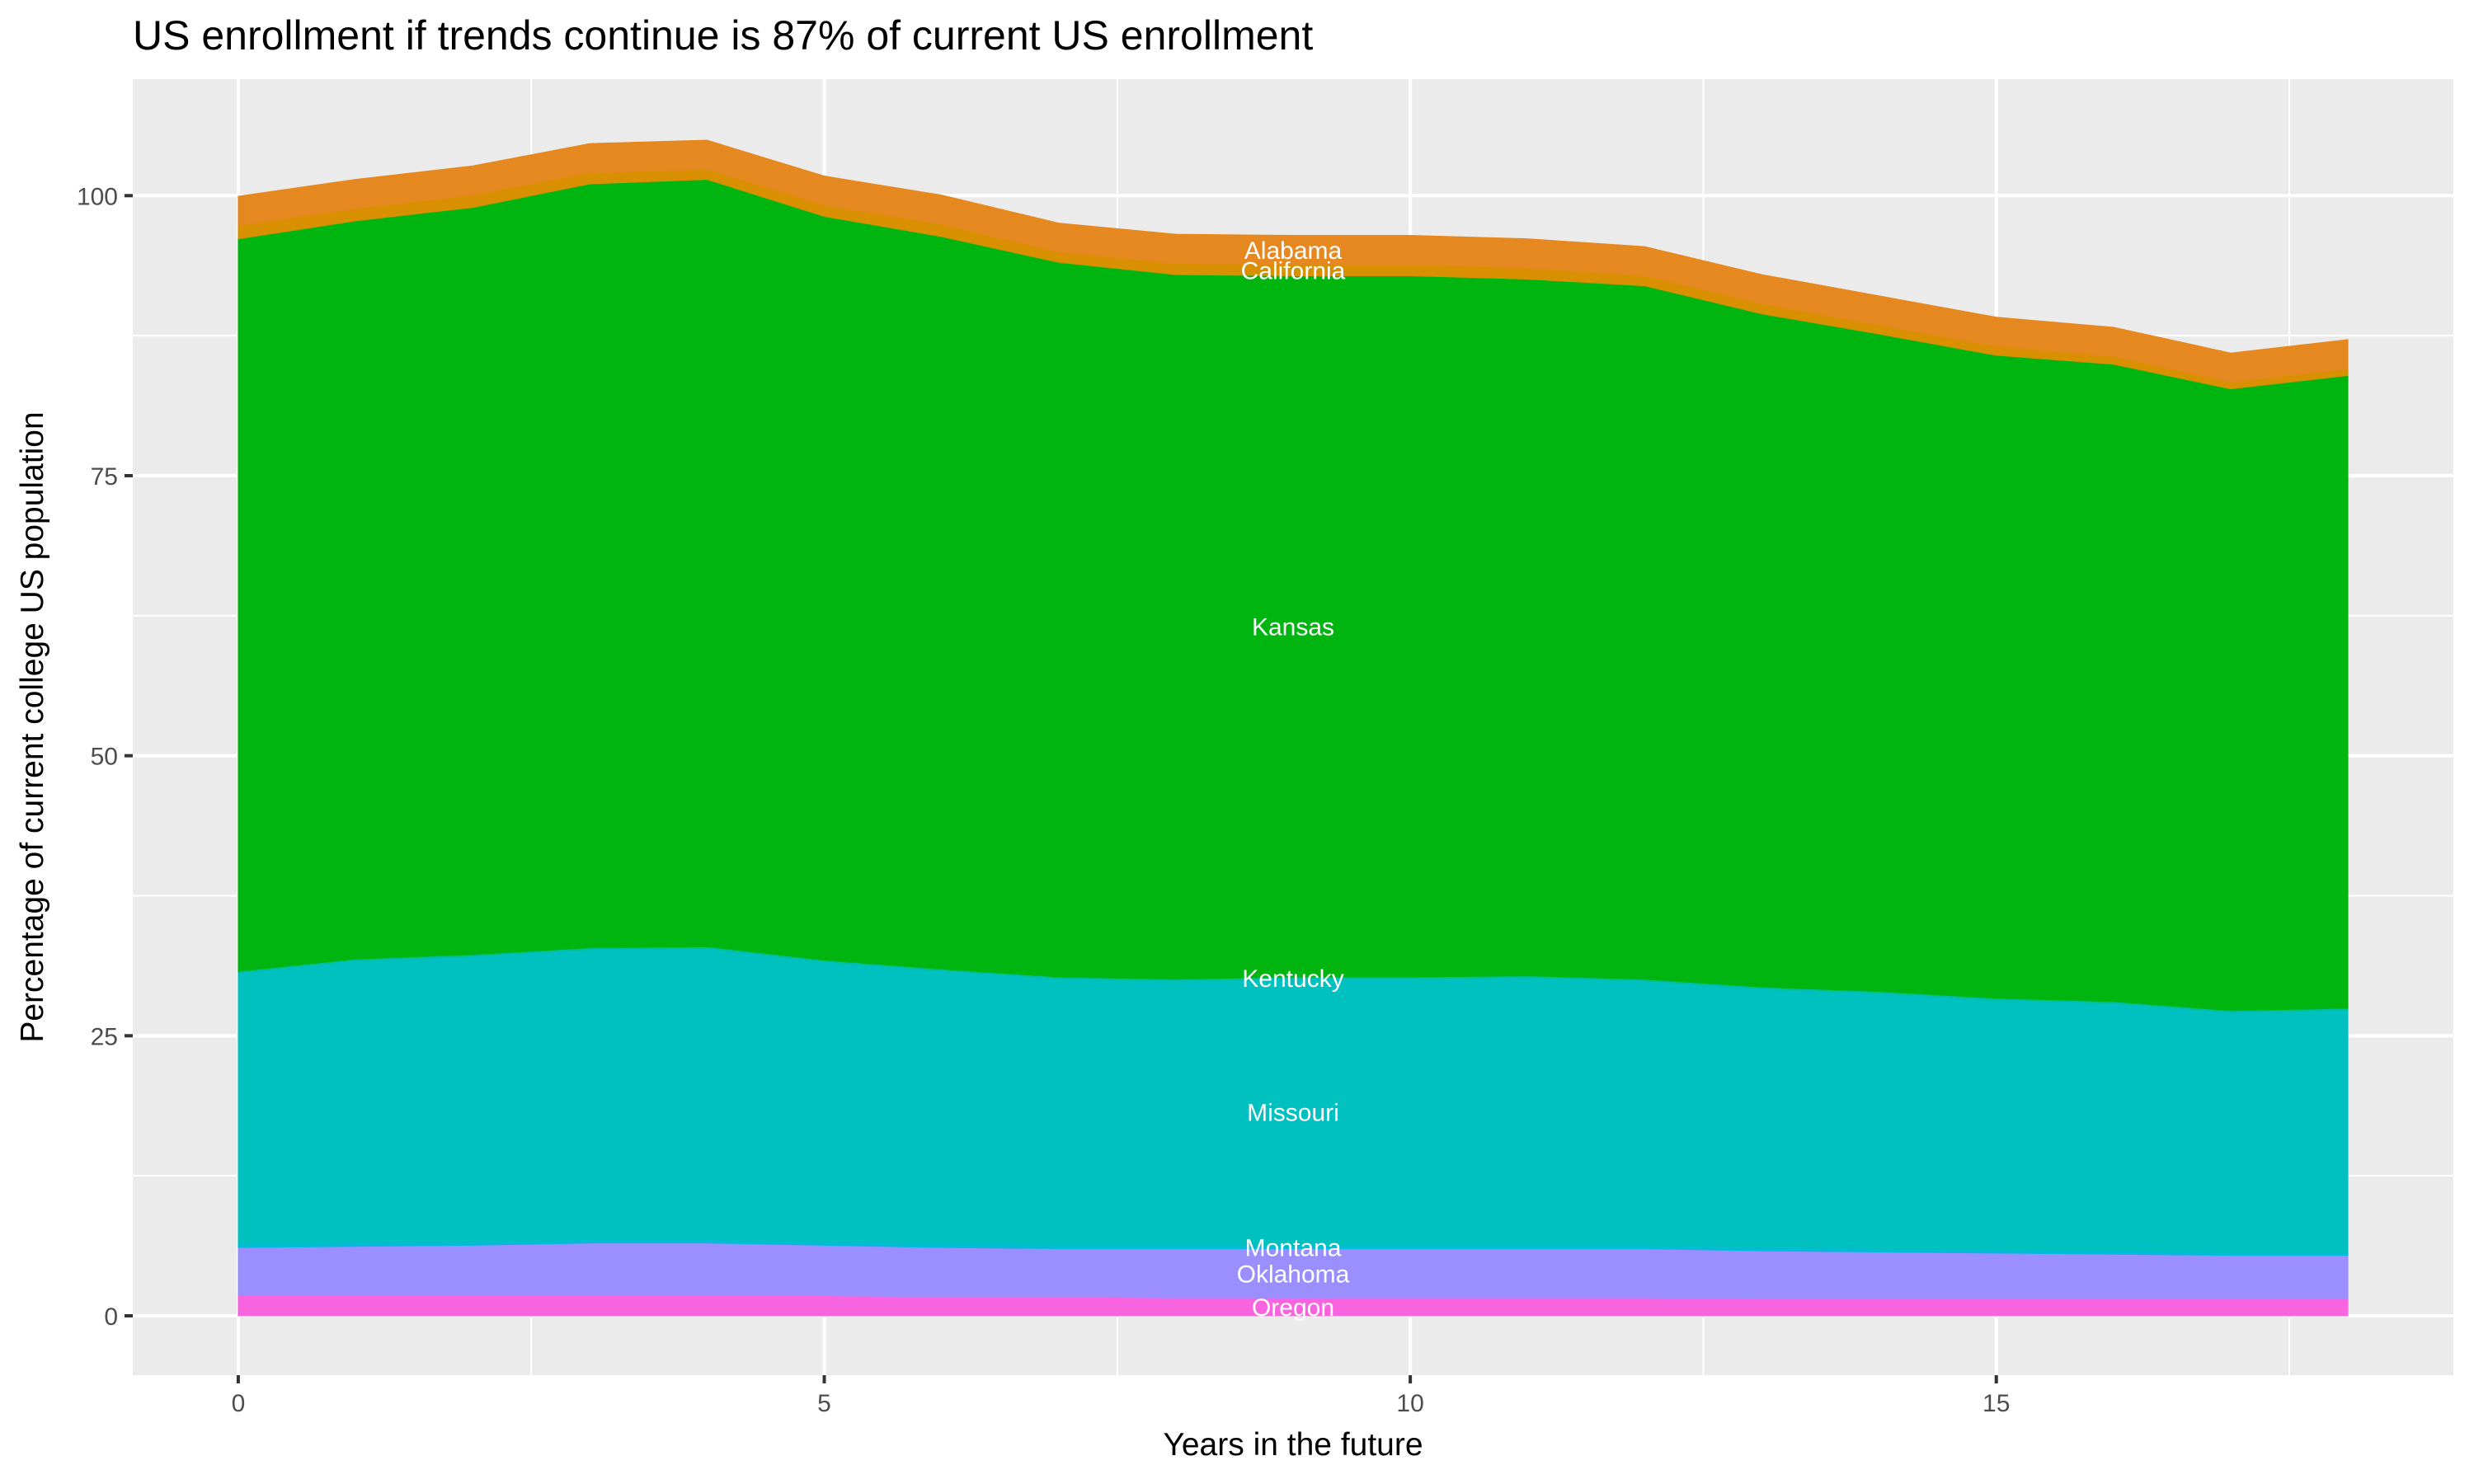 This screenshot has width=2474, height=1484. What do you see at coordinates (104, 1036) in the screenshot?
I see `y-tick-label: 25` at bounding box center [104, 1036].